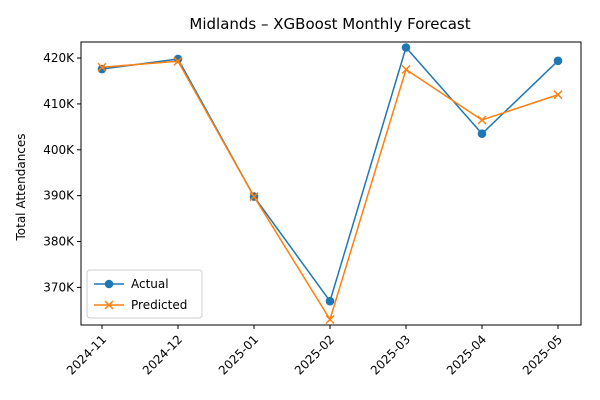 The image size is (600, 400). I want to click on legend-box, so click(144, 294).